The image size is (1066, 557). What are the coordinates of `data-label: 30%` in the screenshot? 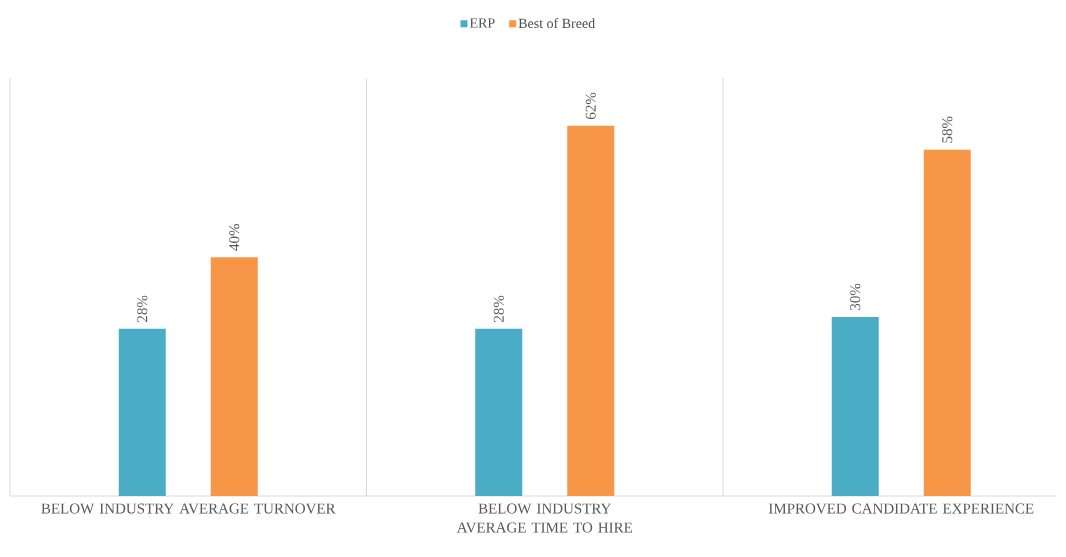 It's located at (855, 296).